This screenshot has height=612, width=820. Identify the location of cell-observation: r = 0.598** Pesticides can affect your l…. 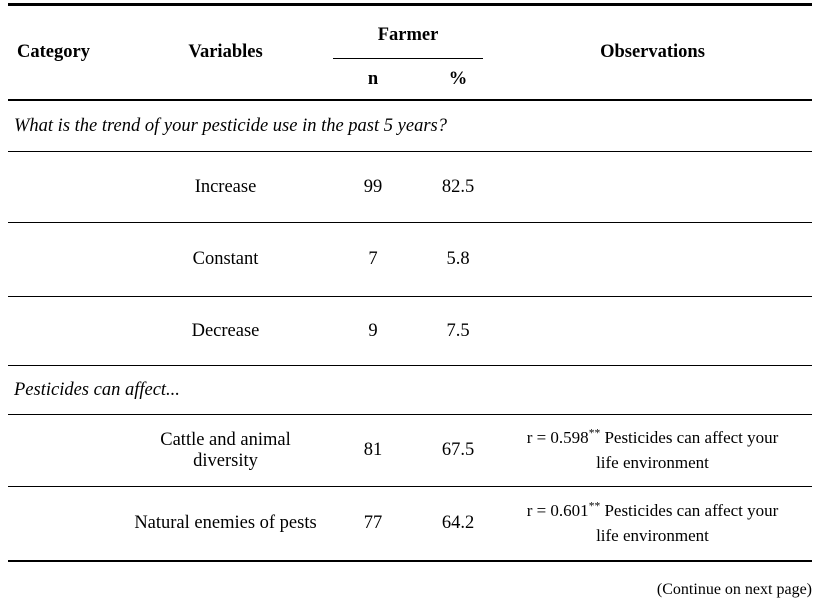
(652, 450).